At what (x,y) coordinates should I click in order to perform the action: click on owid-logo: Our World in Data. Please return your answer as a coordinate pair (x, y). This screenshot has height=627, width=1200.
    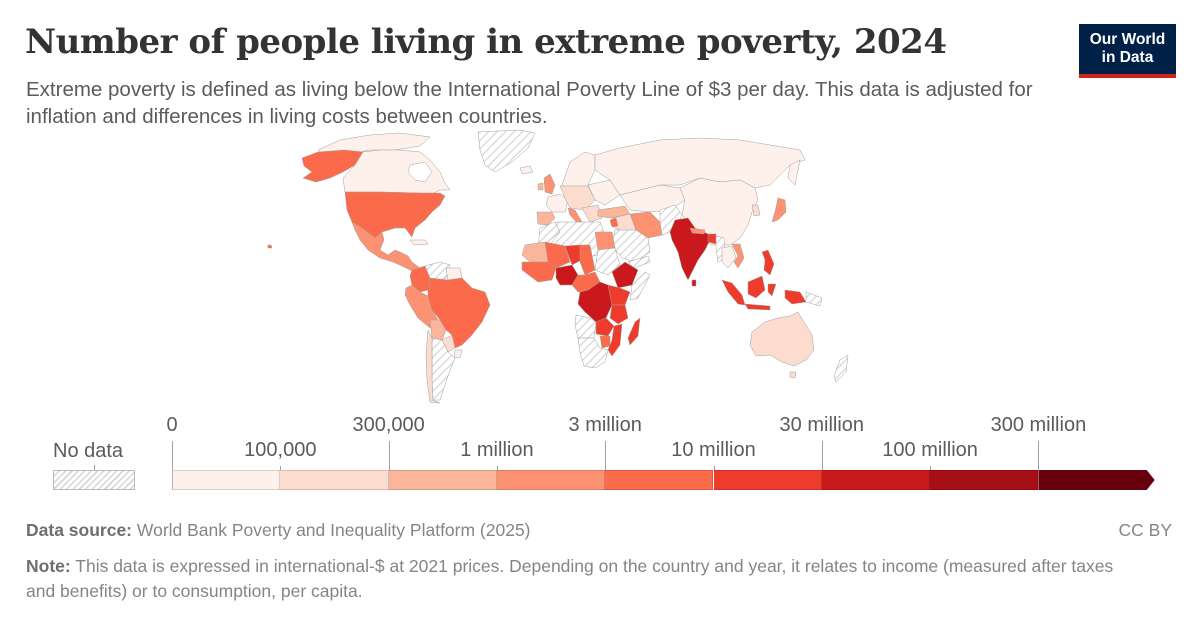
    Looking at the image, I should click on (1127, 51).